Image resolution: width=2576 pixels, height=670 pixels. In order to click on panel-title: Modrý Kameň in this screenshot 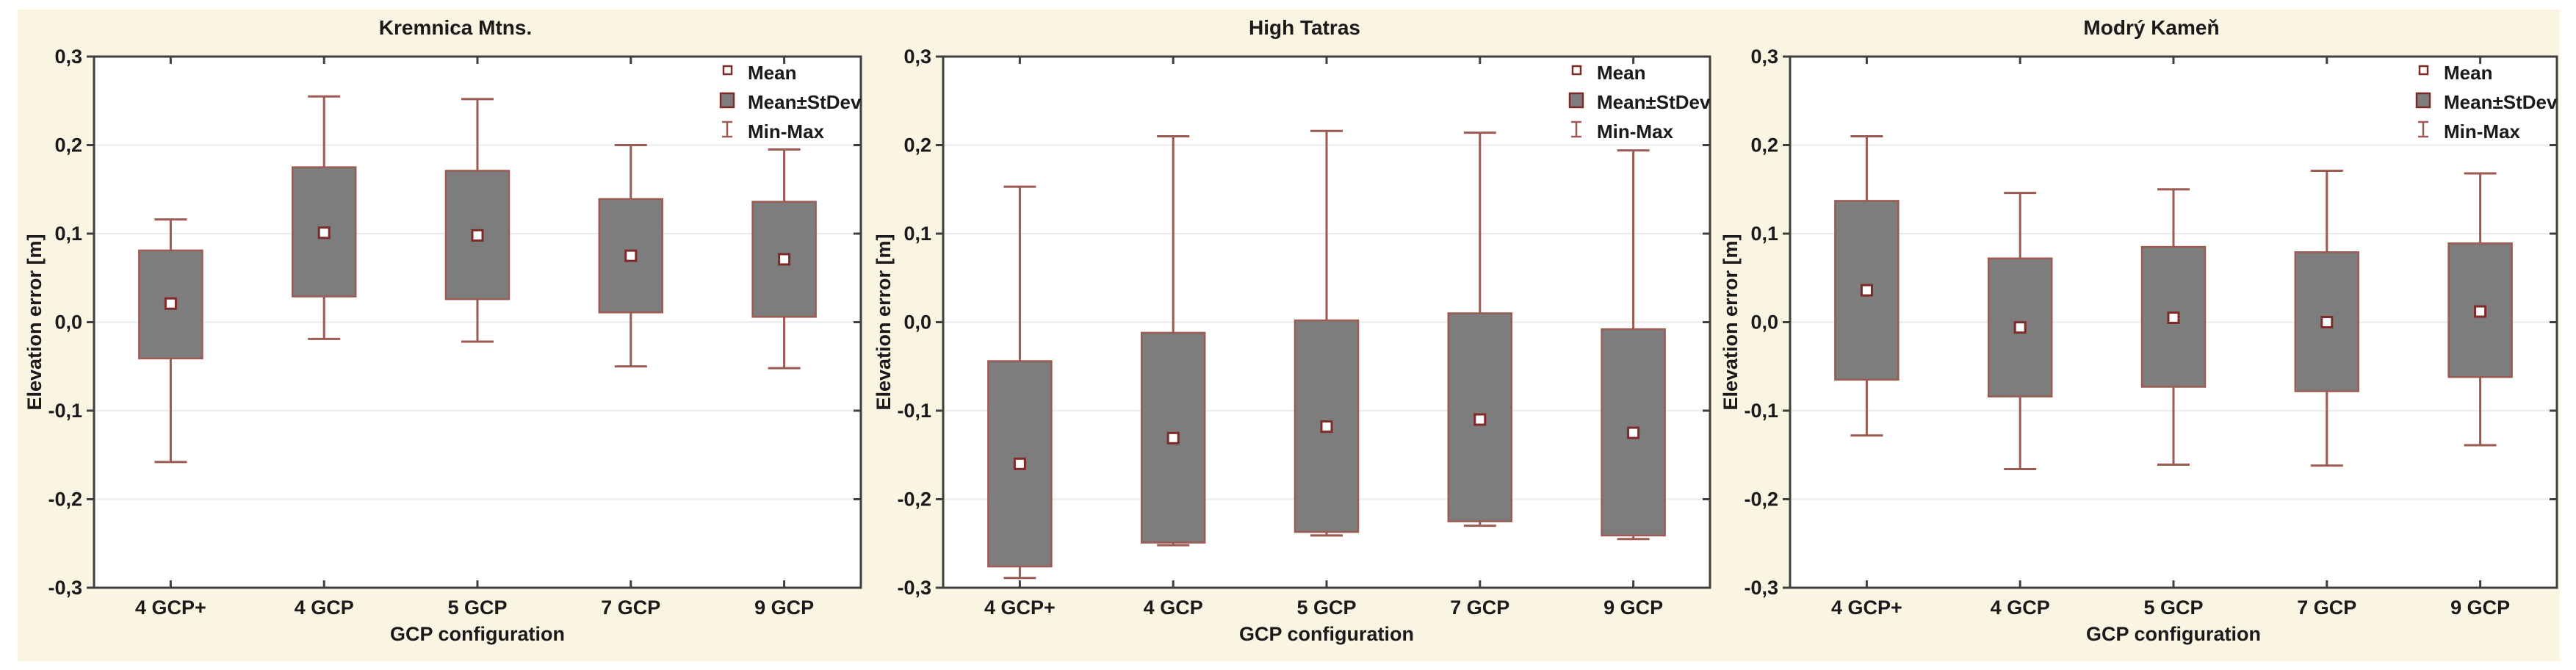, I will do `click(2151, 28)`.